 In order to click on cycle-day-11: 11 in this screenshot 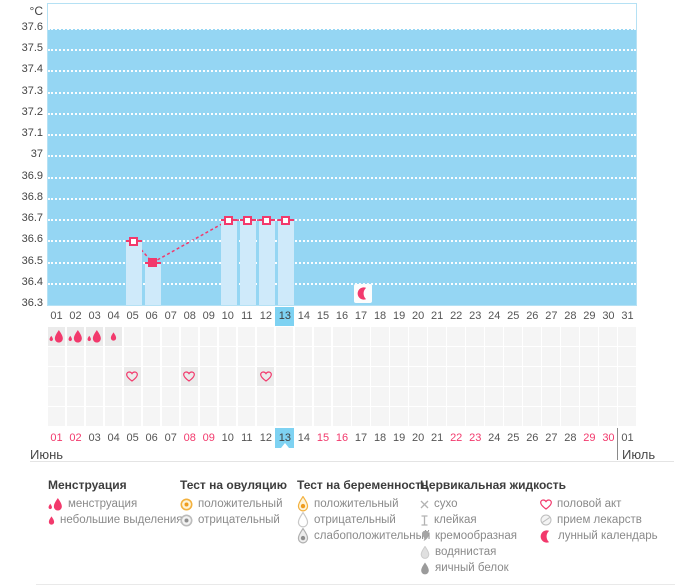, I will do `click(247, 316)`.